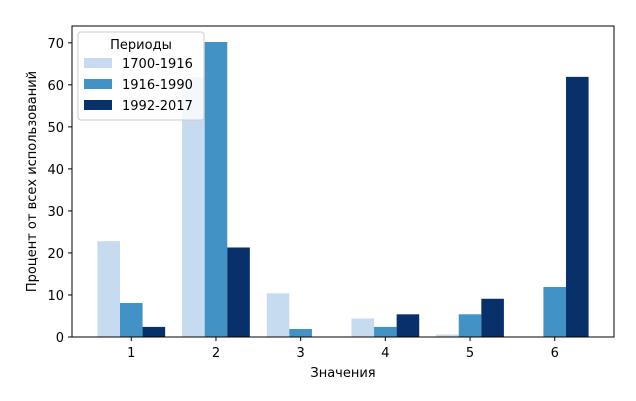 The width and height of the screenshot is (636, 401). What do you see at coordinates (32, 181) in the screenshot?
I see `y-axis-label: Процент от всех использований` at bounding box center [32, 181].